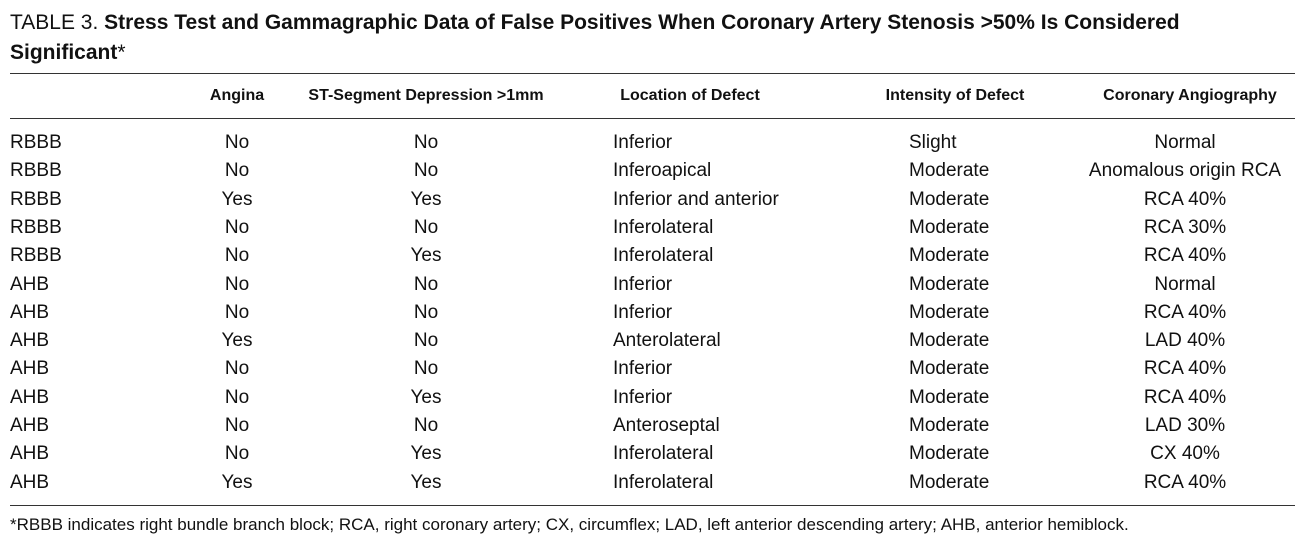 This screenshot has height=547, width=1304. Describe the element at coordinates (1185, 454) in the screenshot. I see `table-cell: CX 40%` at that location.